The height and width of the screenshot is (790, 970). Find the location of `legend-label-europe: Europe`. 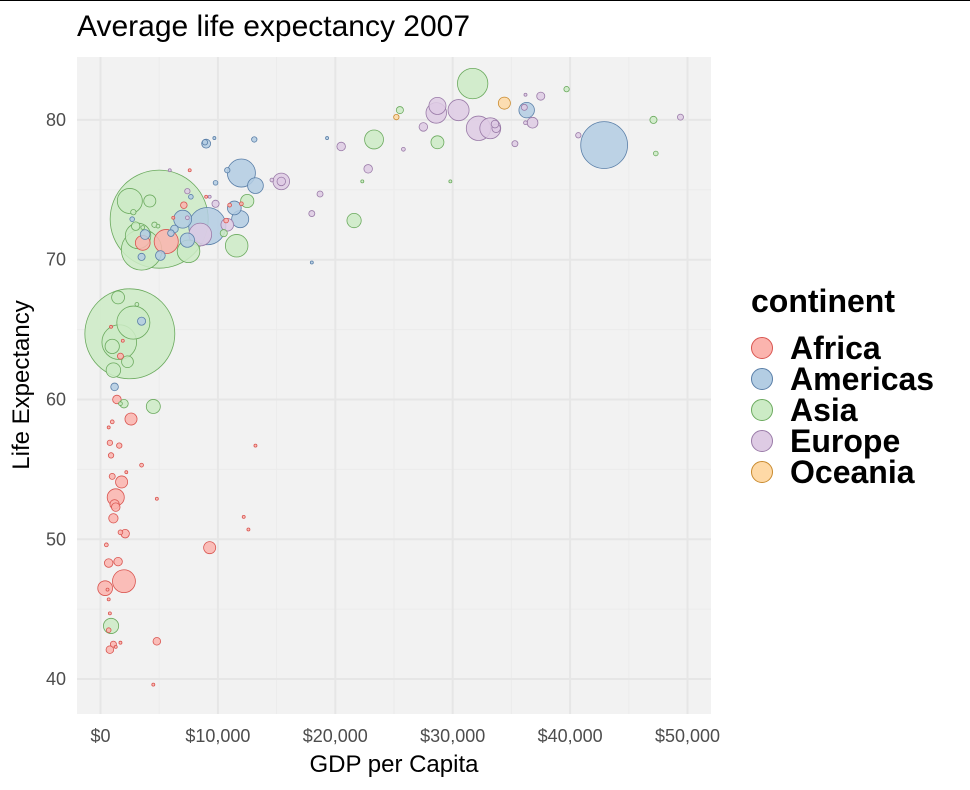

legend-label-europe: Europe is located at coordinates (845, 441).